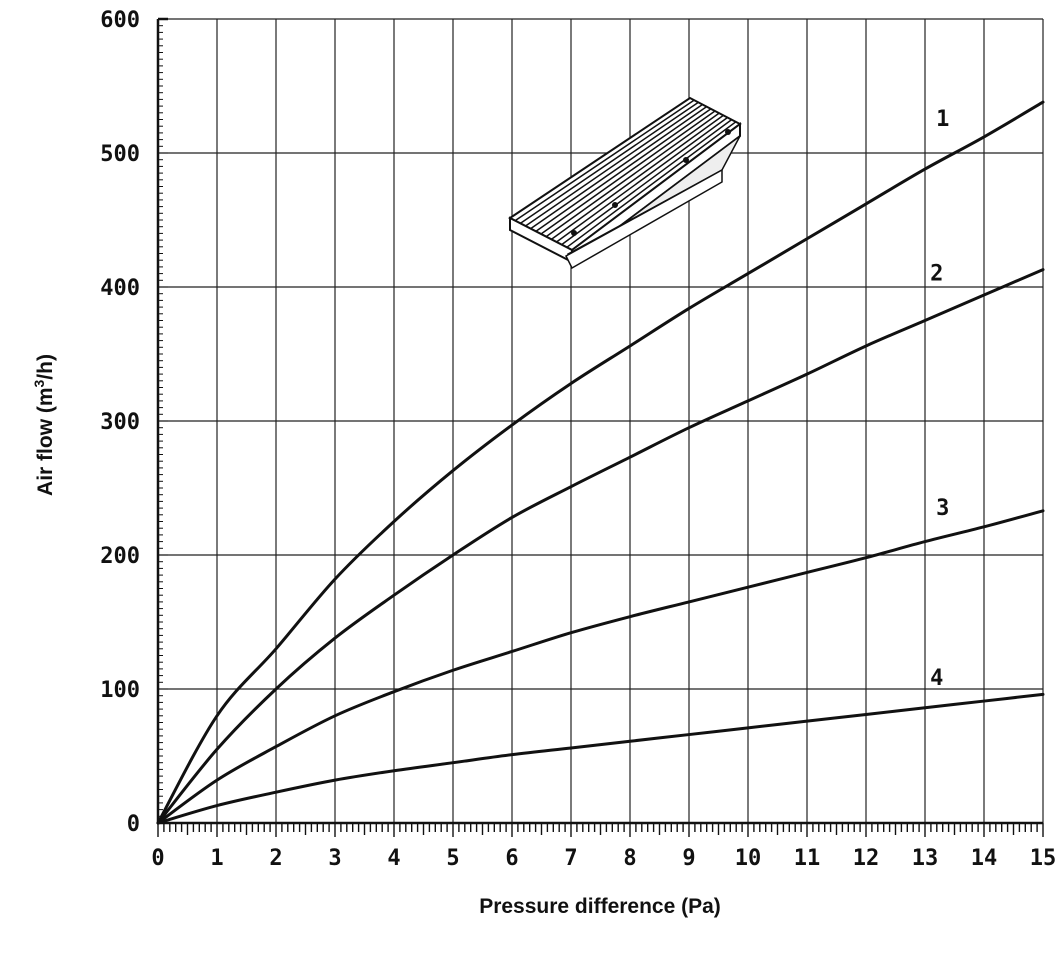 This screenshot has width=1057, height=953. What do you see at coordinates (942, 508) in the screenshot?
I see `curve-label-3: 3` at bounding box center [942, 508].